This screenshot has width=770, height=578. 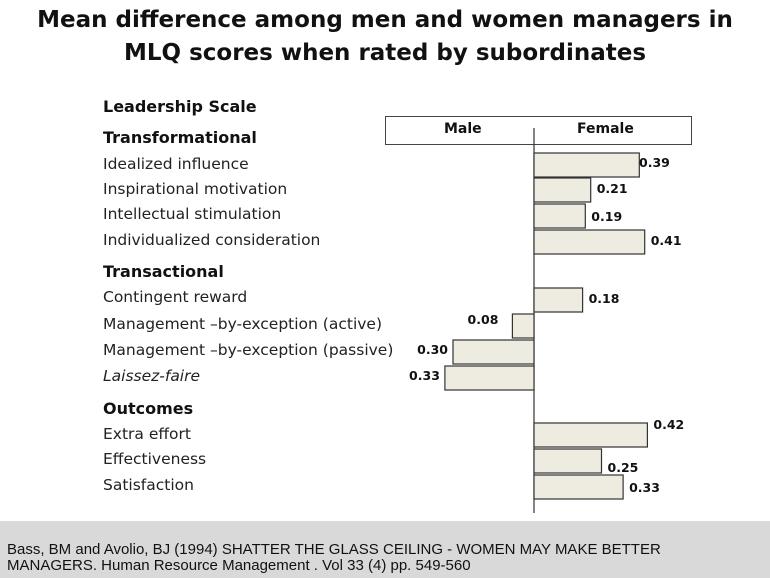 I want to click on value-label-extra-effort: 0.42, so click(x=668, y=424).